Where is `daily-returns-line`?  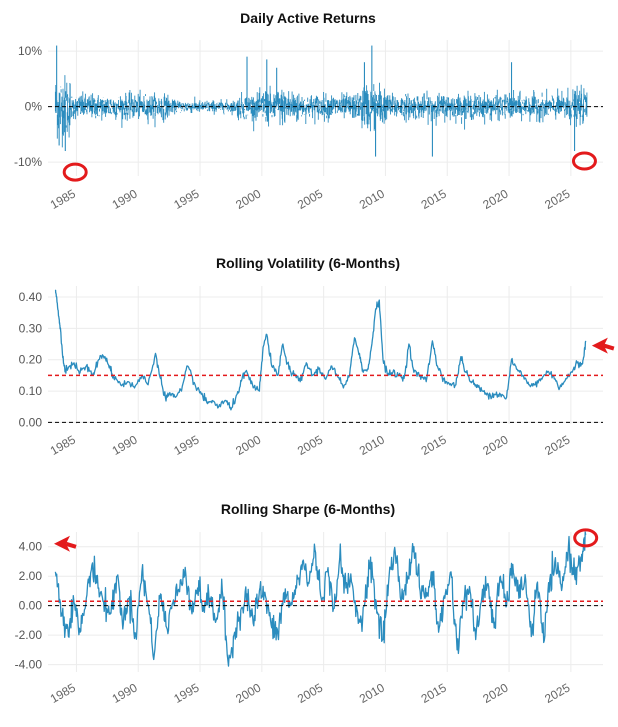 daily-returns-line is located at coordinates (321, 111).